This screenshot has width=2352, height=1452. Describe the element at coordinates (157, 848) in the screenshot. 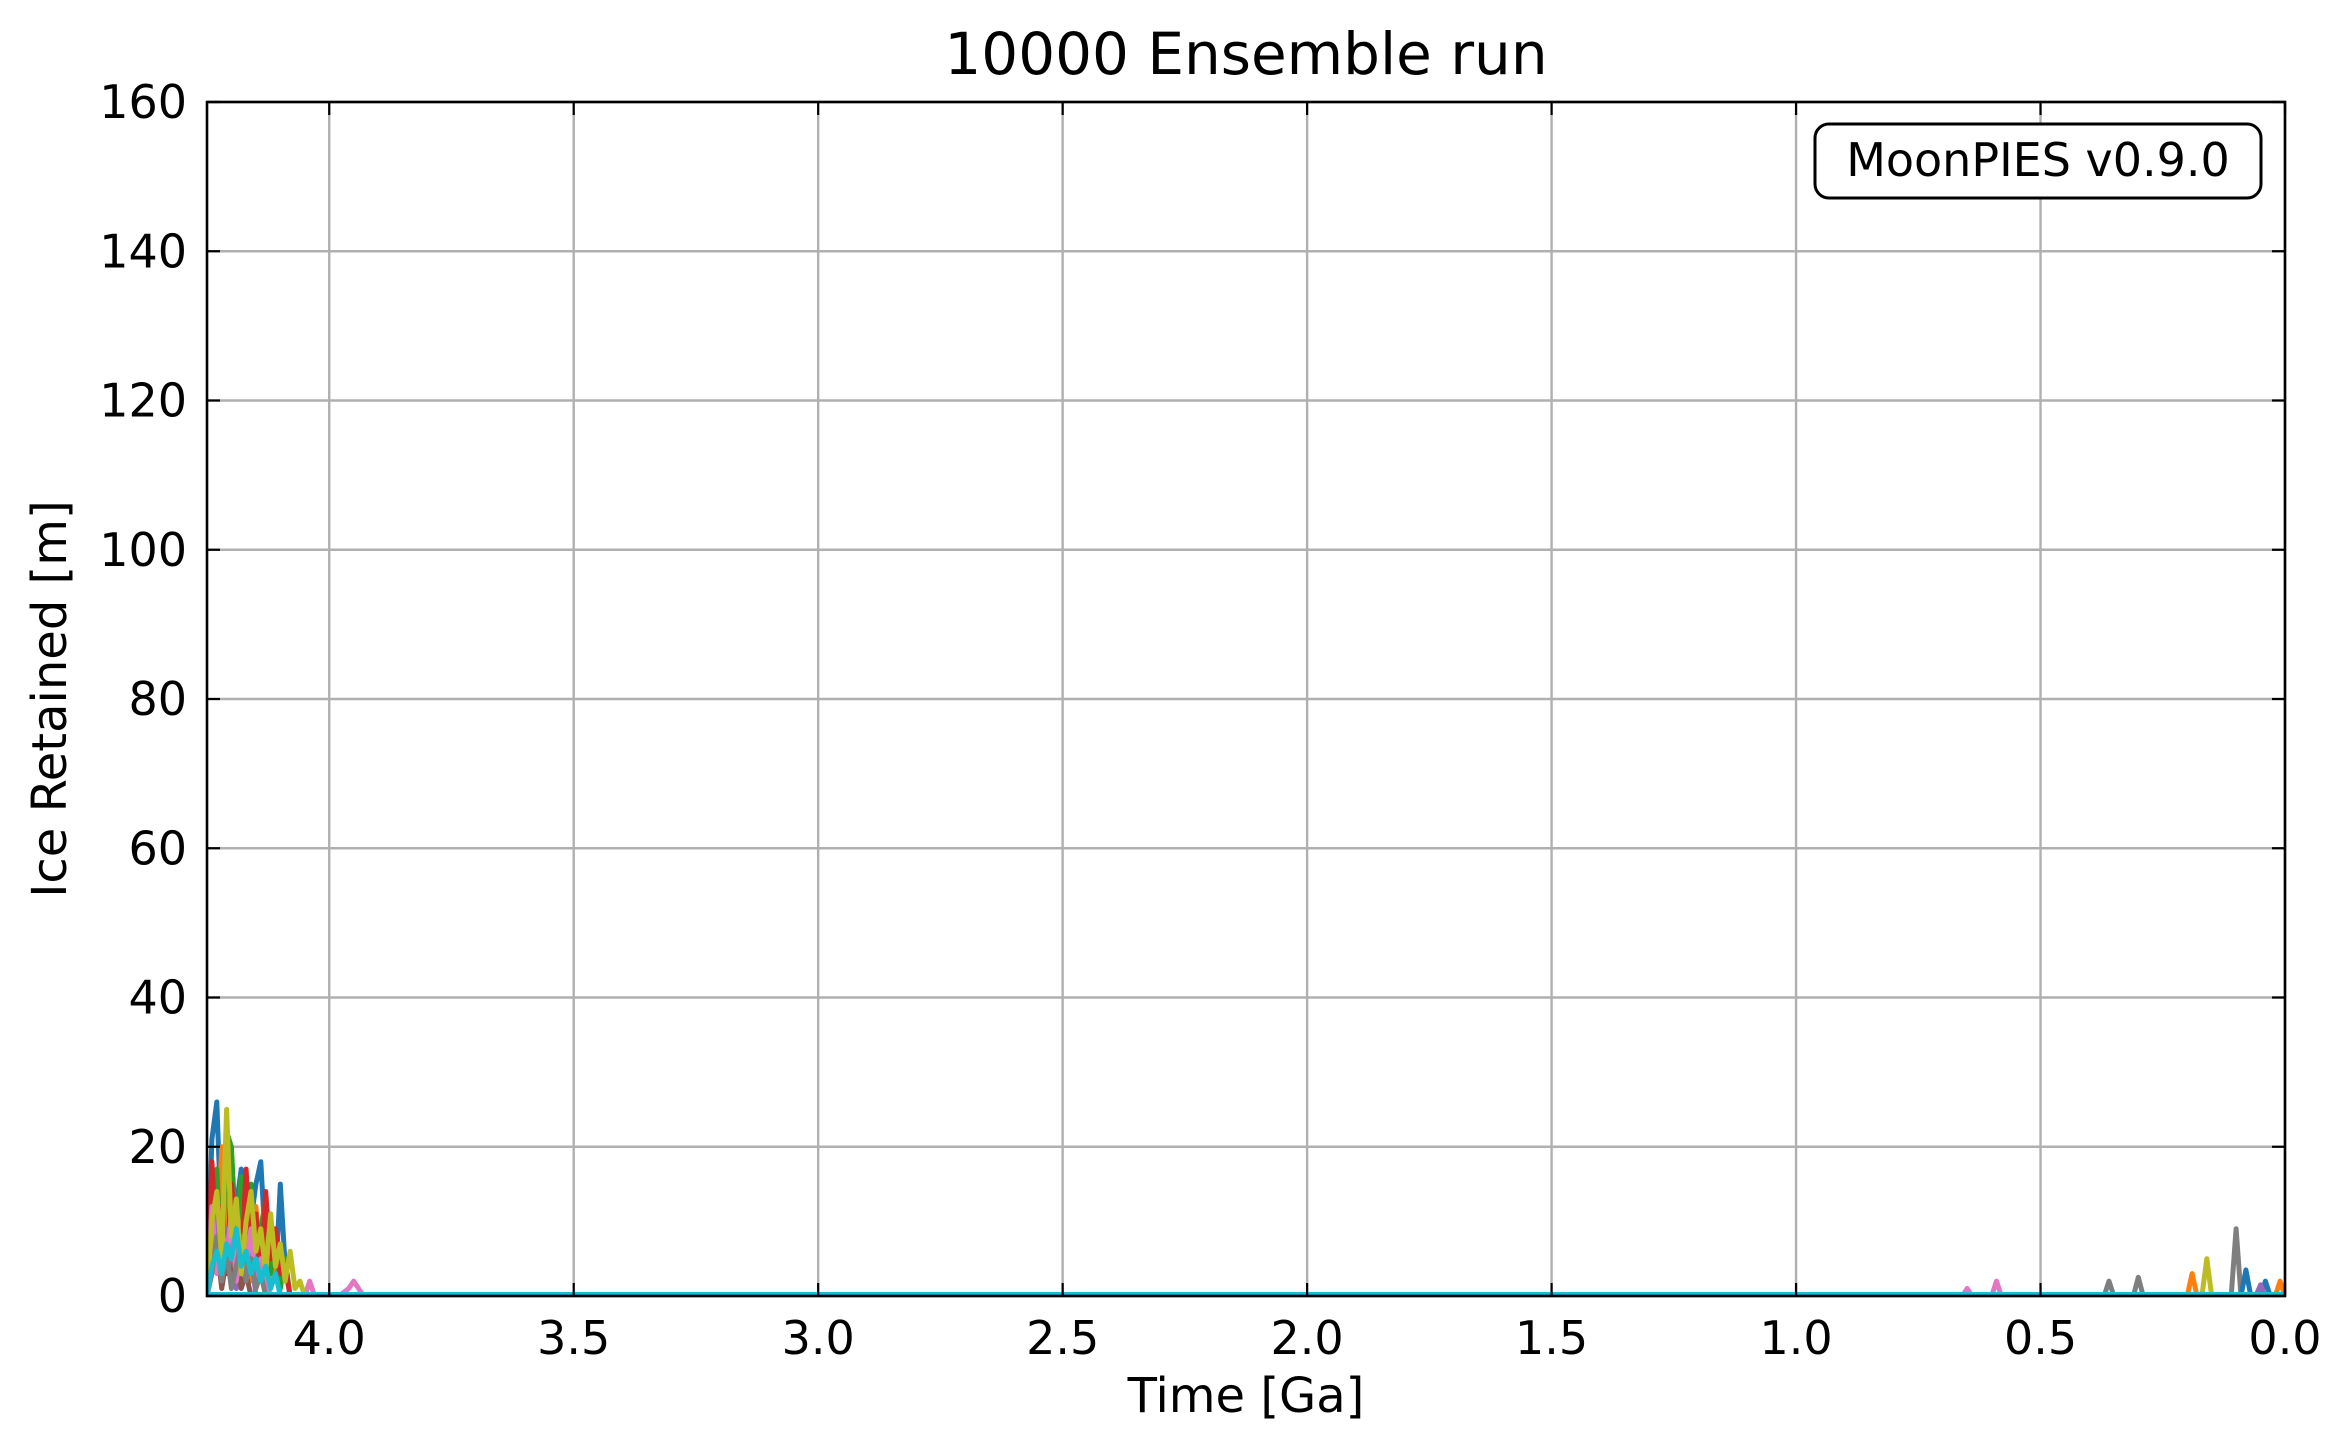

I see `y-tick-label: 60` at that location.